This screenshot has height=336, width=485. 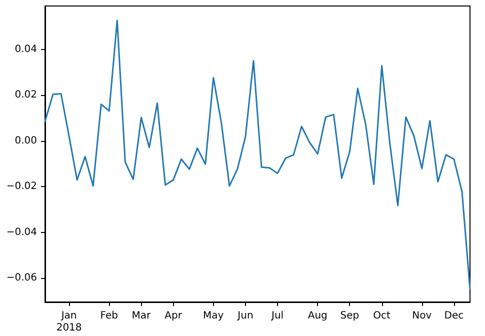 I want to click on y-tick-label: −0.04, so click(x=21, y=232).